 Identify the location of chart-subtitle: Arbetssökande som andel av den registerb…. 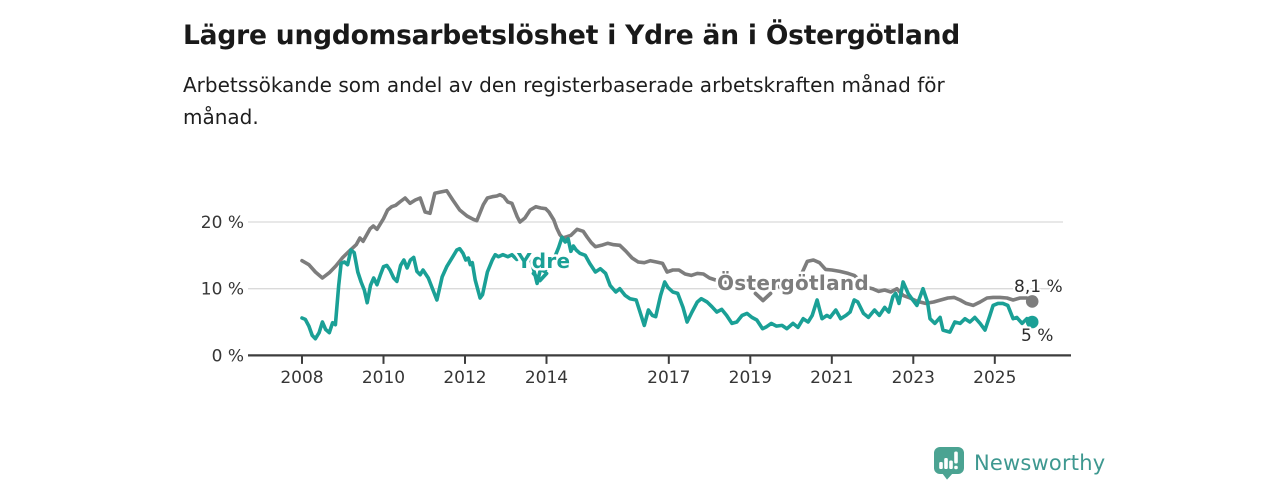
(564, 101).